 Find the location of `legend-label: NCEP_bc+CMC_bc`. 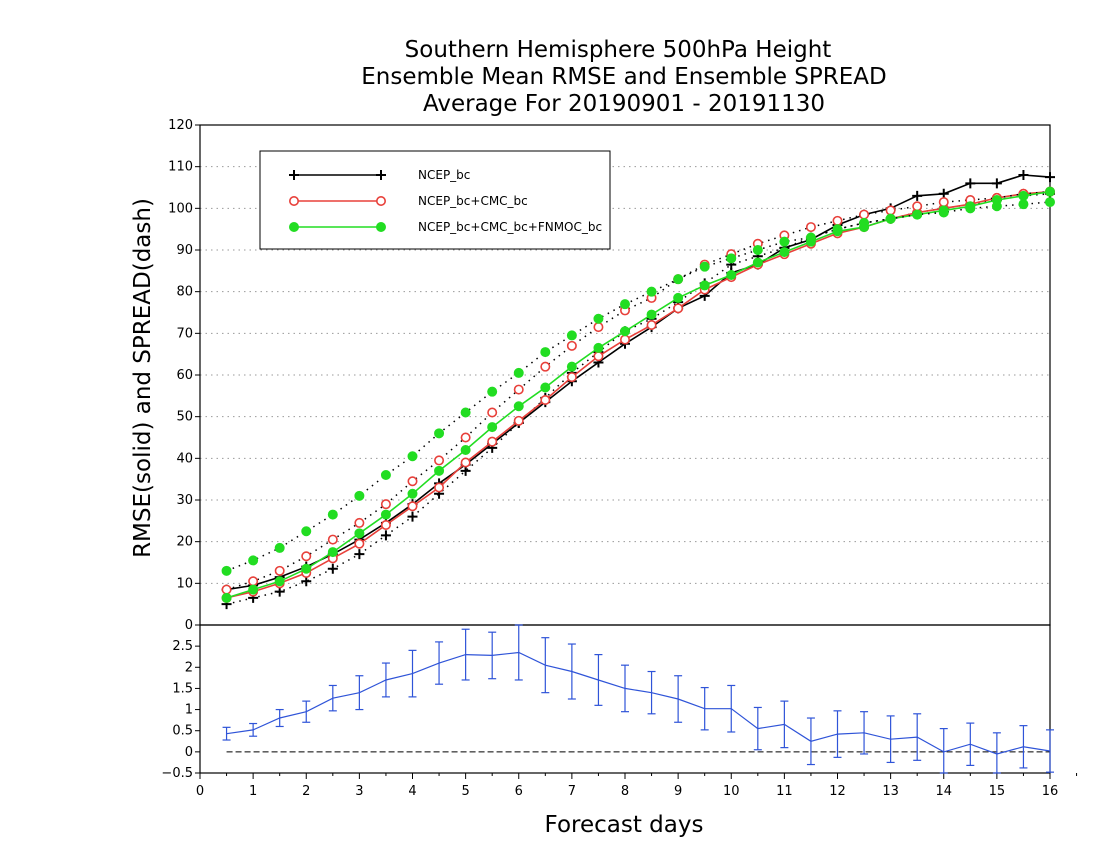

legend-label: NCEP_bc+CMC_bc is located at coordinates (473, 201).